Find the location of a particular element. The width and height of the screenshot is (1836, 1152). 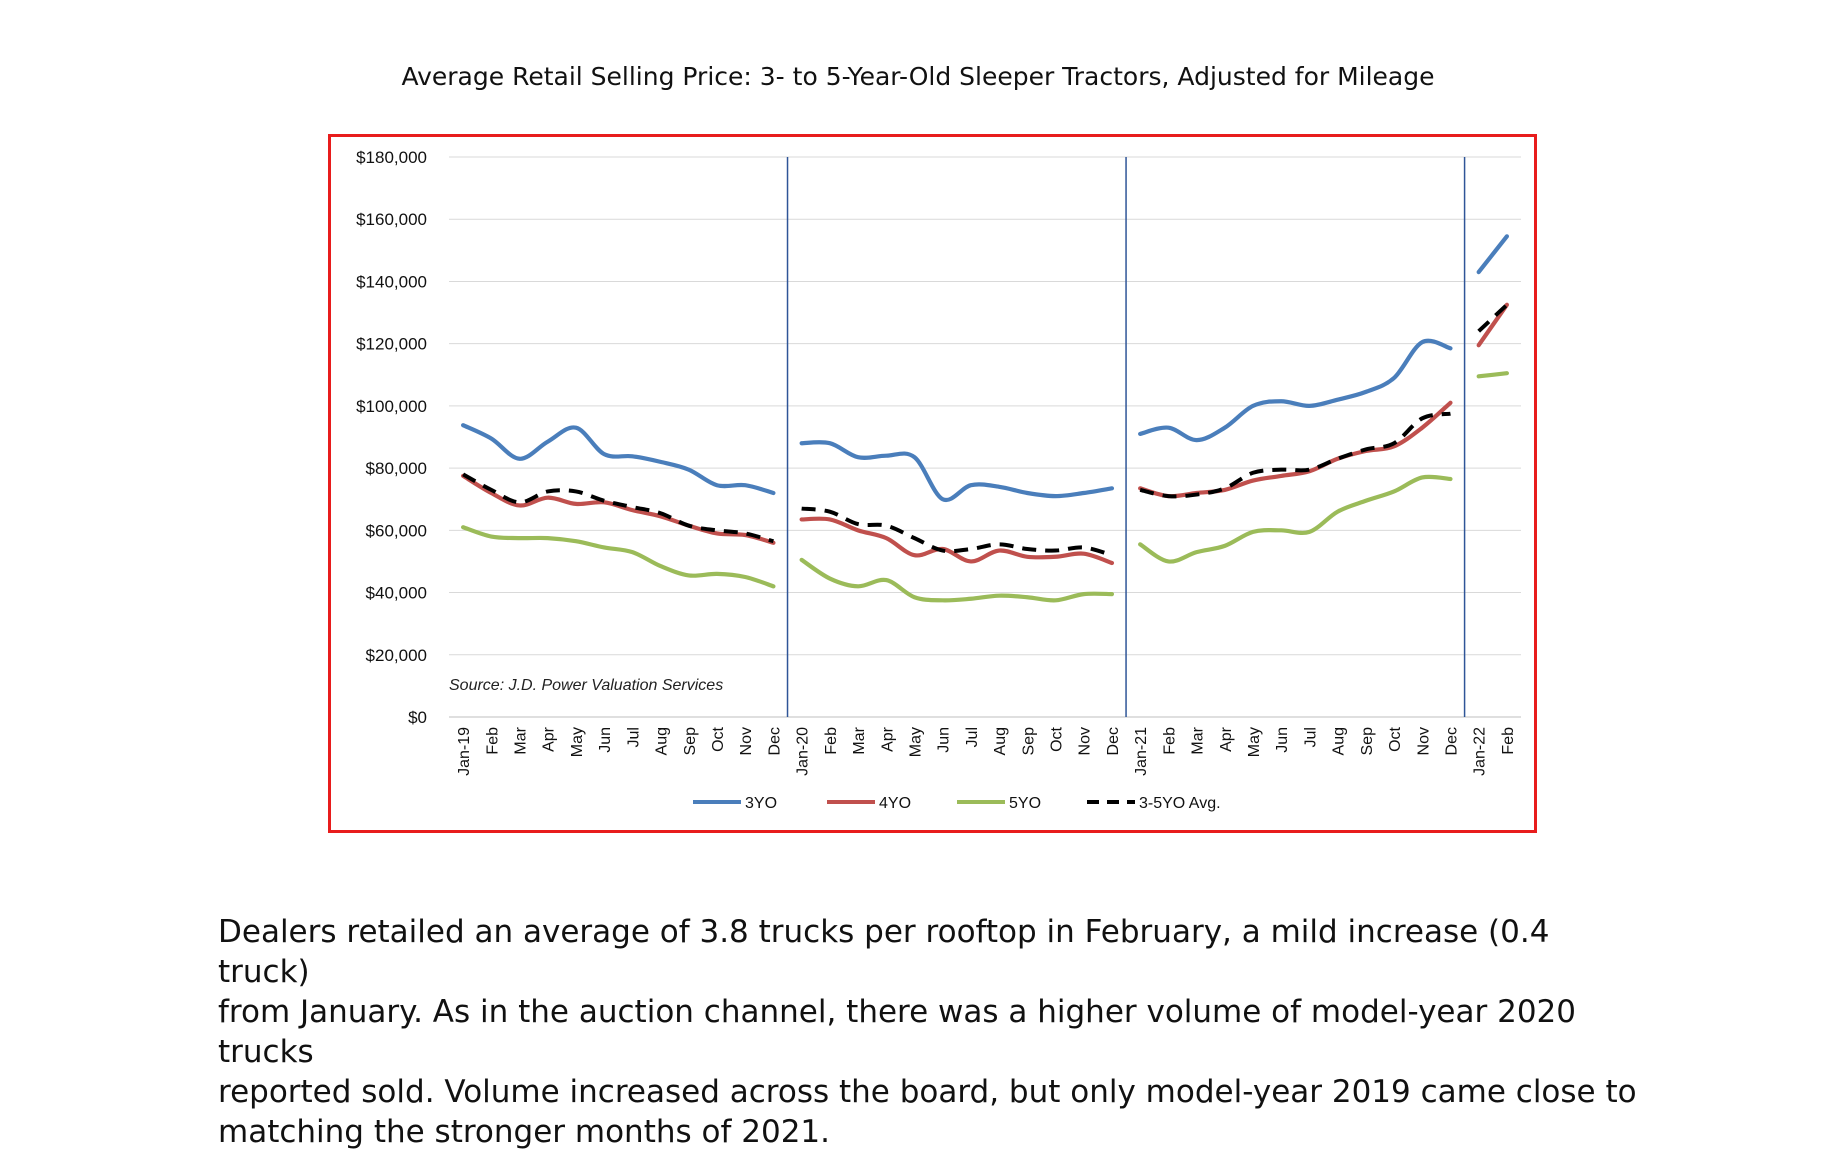

y-tick-label: $0 is located at coordinates (417, 717).